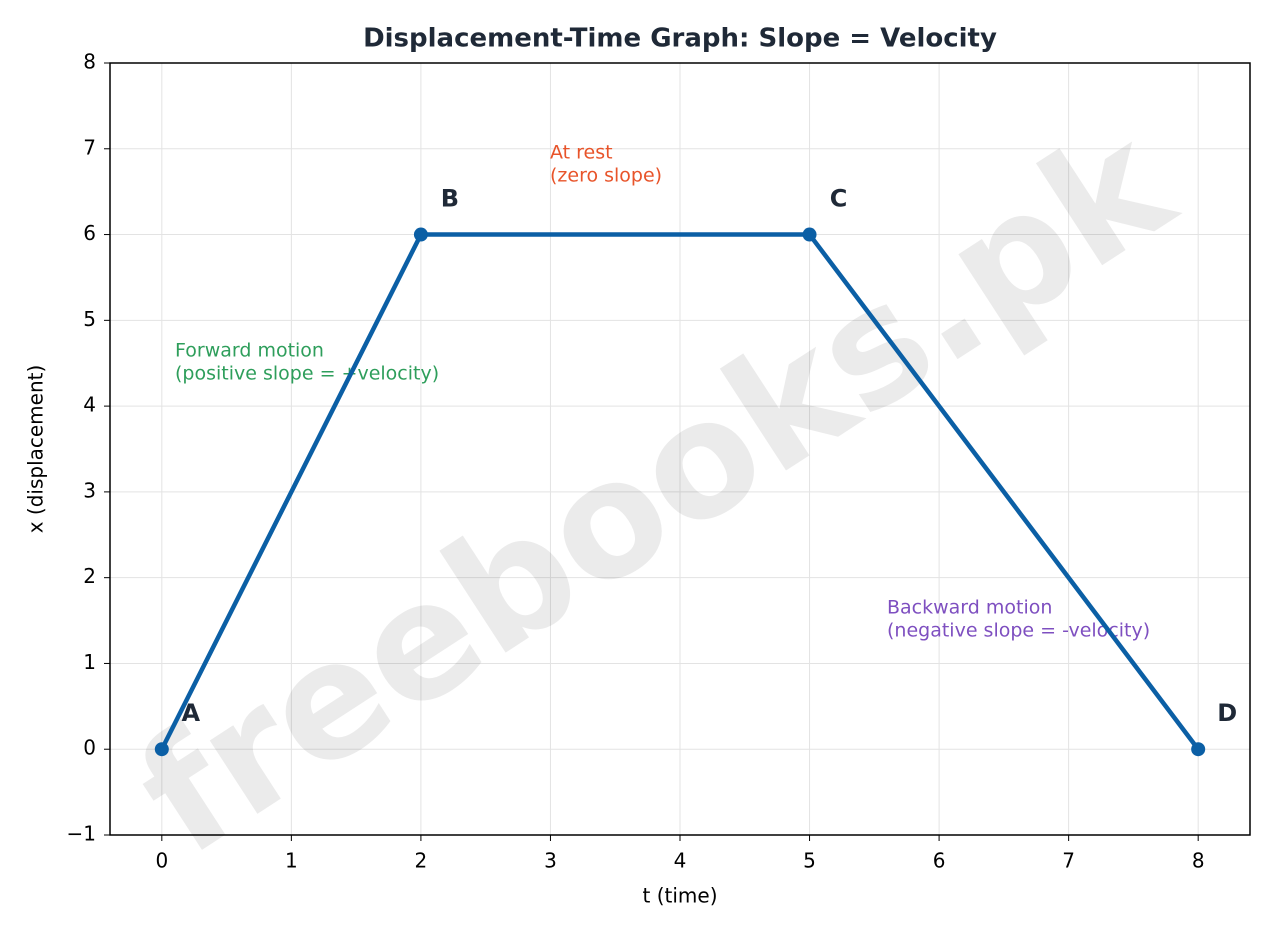  I want to click on point-label: B, so click(450, 199).